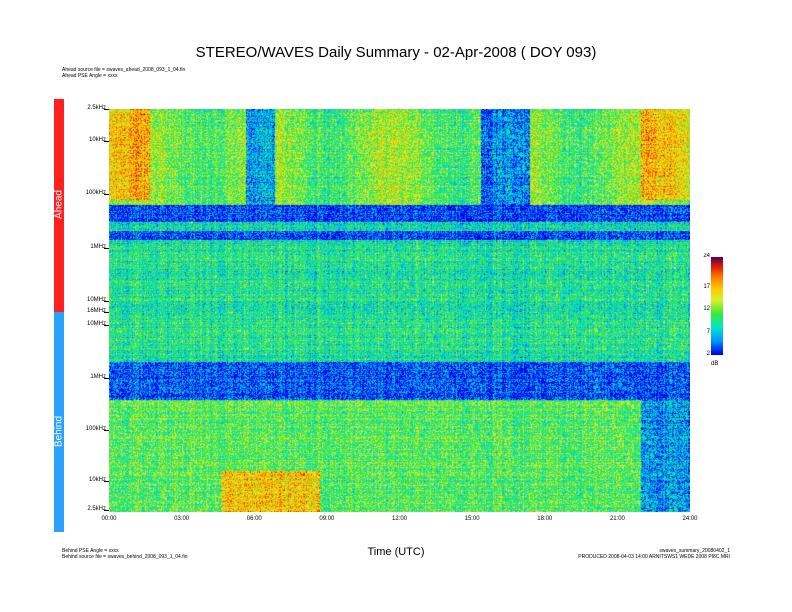 Image resolution: width=792 pixels, height=612 pixels. What do you see at coordinates (472, 519) in the screenshot?
I see `x-tick-label: 15:00` at bounding box center [472, 519].